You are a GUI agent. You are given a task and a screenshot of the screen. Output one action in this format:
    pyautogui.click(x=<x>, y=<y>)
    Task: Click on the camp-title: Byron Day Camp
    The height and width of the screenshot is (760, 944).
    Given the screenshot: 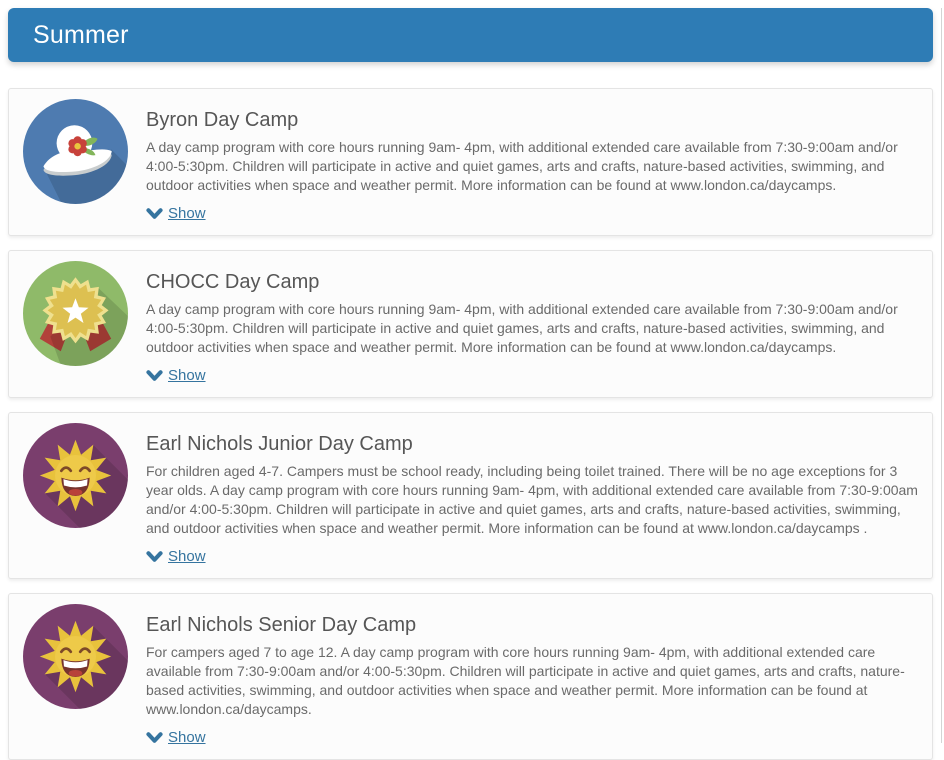 What is the action you would take?
    pyautogui.click(x=222, y=120)
    